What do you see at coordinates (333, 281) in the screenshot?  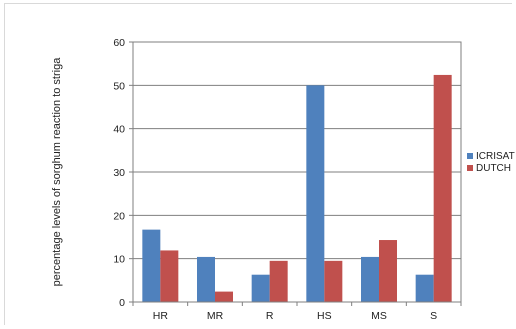 I see `bar-dutch-hs` at bounding box center [333, 281].